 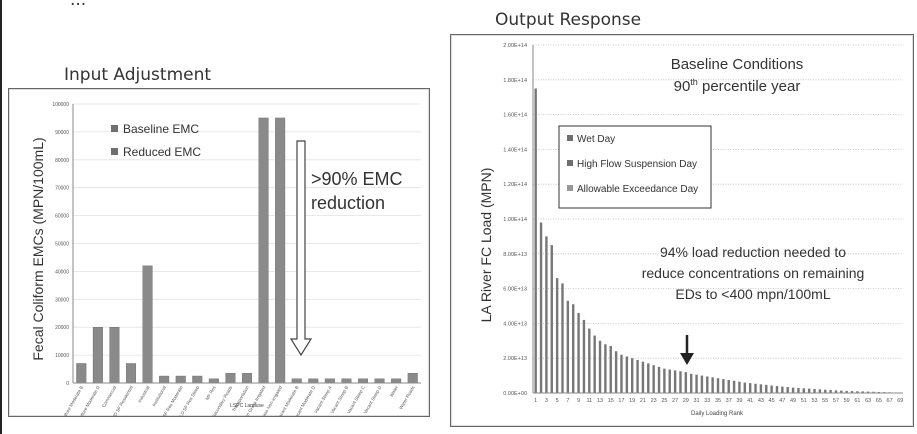 What do you see at coordinates (394, 391) in the screenshot?
I see `emc-x-tick-label: Water` at bounding box center [394, 391].